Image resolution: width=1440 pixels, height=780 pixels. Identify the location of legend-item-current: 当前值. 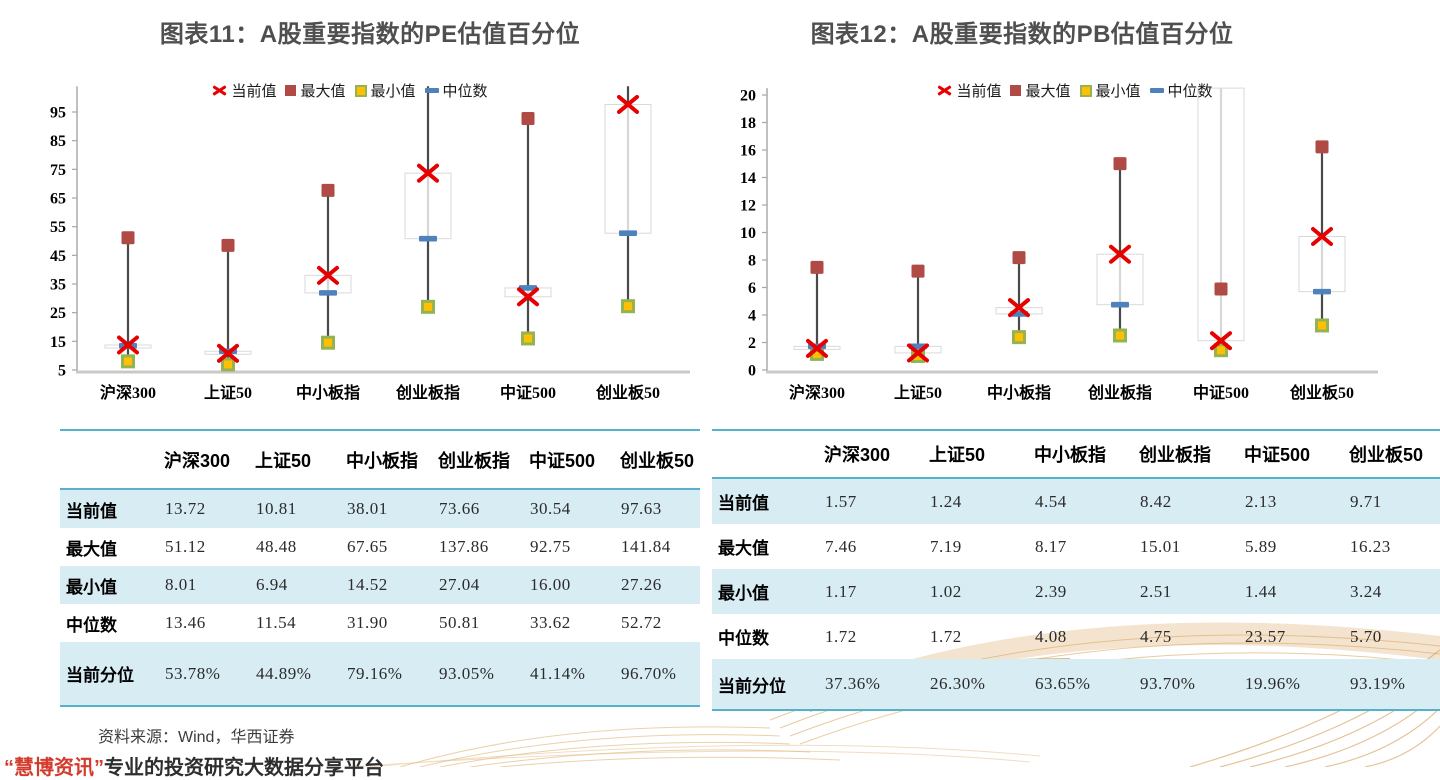
(969, 90).